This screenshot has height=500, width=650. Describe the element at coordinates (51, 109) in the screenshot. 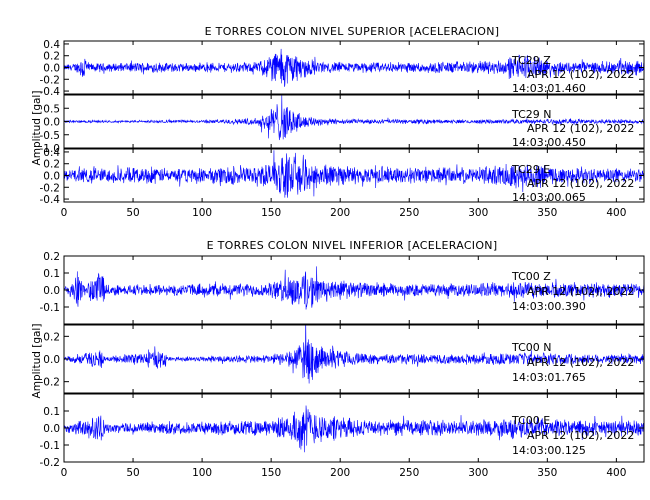

I see `y-tick-label: 0.5` at that location.